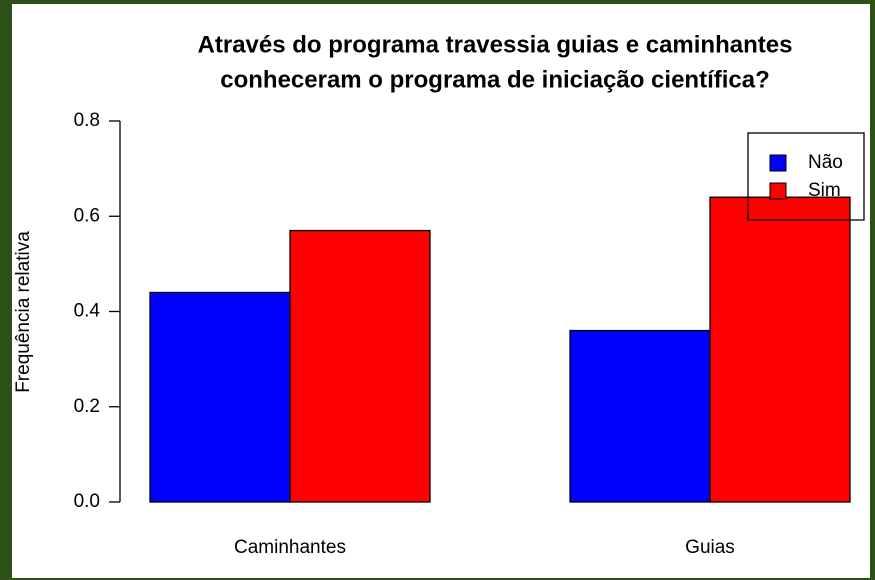 This screenshot has width=875, height=580. What do you see at coordinates (23, 312) in the screenshot?
I see `y-axis-label: Frequência relativa` at bounding box center [23, 312].